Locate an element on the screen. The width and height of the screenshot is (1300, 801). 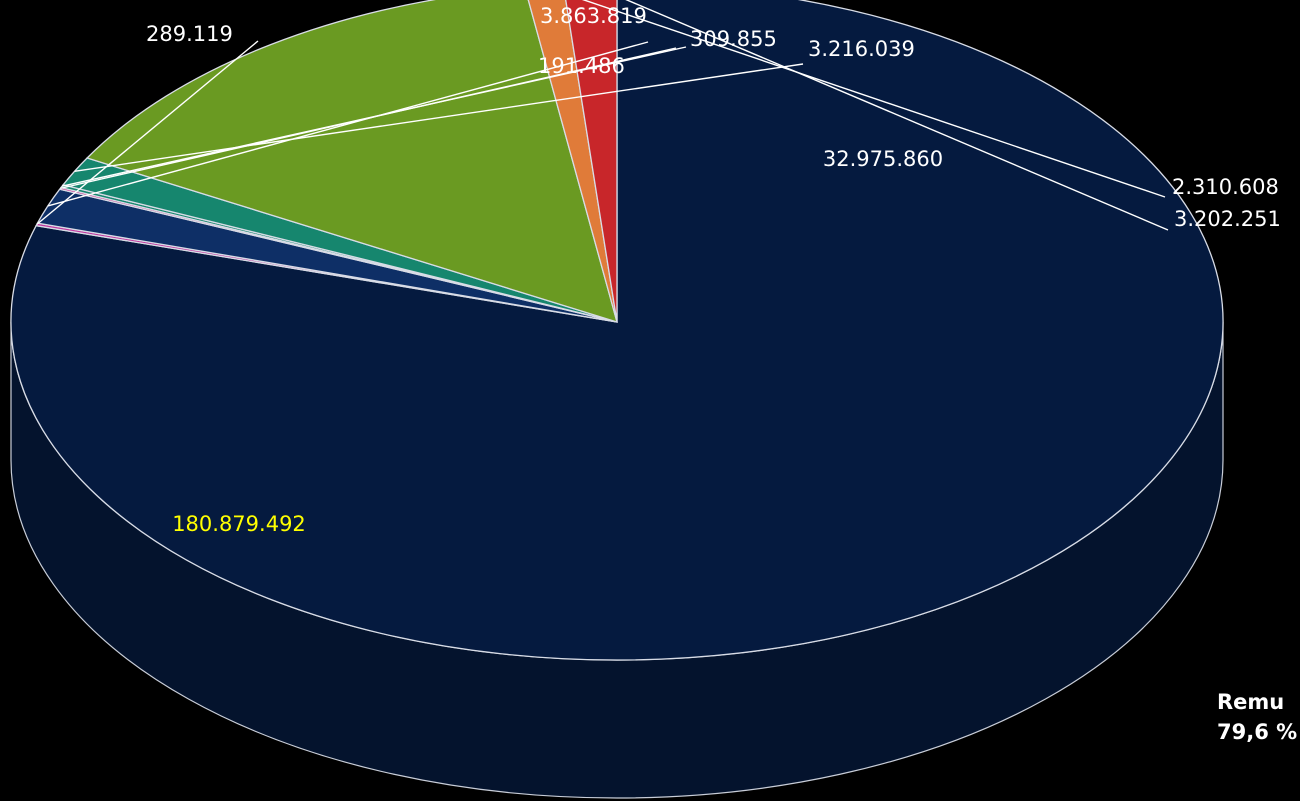
annotation-line-1: Remu is located at coordinates (1251, 702).